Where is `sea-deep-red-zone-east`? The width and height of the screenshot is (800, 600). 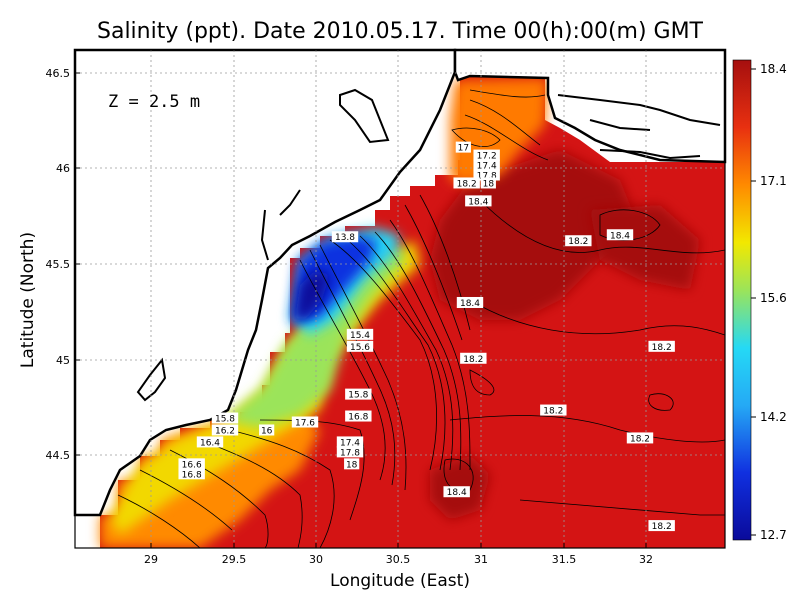
sea-deep-red-zone-east is located at coordinates (645, 247).